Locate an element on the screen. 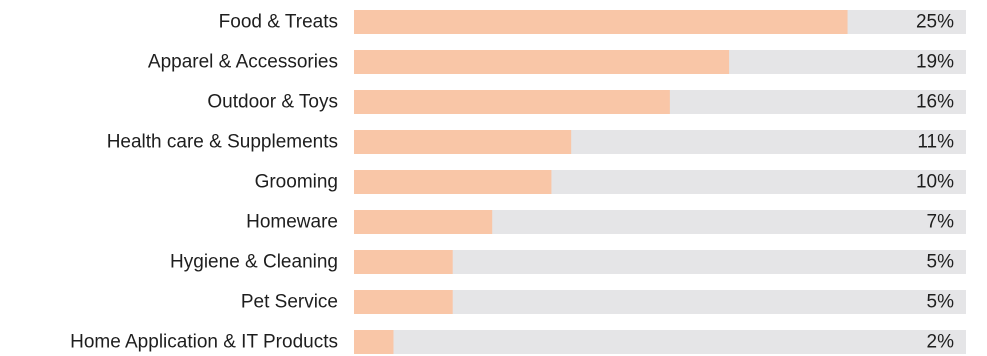 This screenshot has height=356, width=987. value-label: 19% is located at coordinates (935, 62).